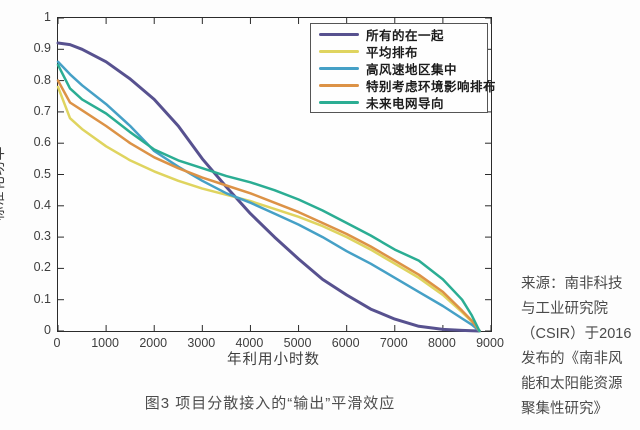  Describe the element at coordinates (441, 343) in the screenshot. I see `x-tick-label: 8000` at that location.